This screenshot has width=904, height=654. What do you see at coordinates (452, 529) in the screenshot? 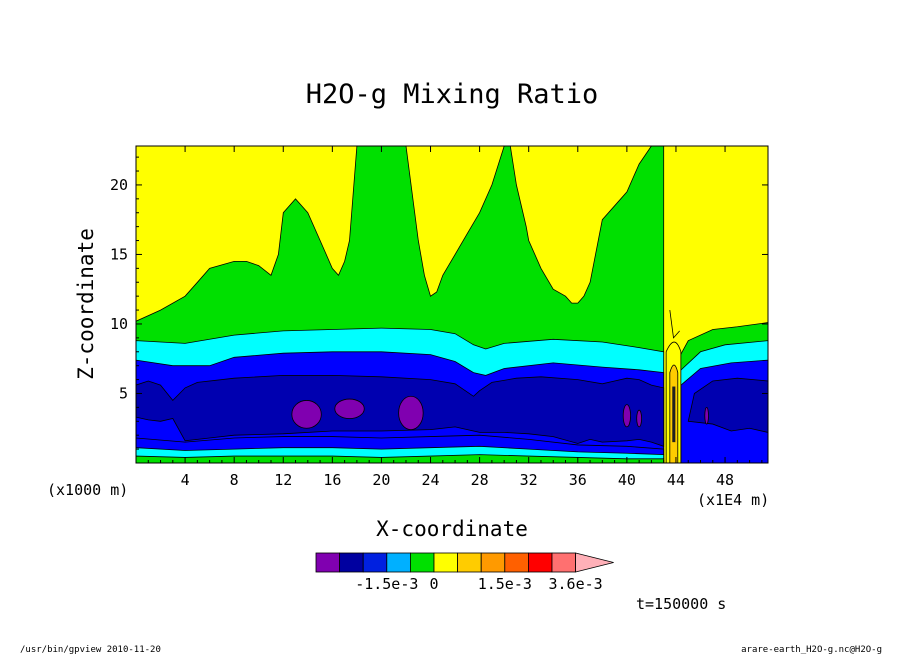
I see `x-axis-label: X-coordinate` at bounding box center [452, 529].